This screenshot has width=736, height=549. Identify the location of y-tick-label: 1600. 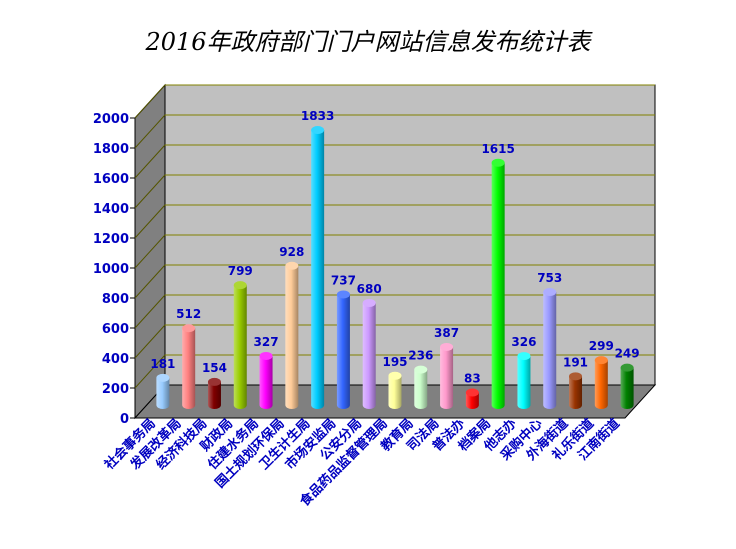
(111, 179).